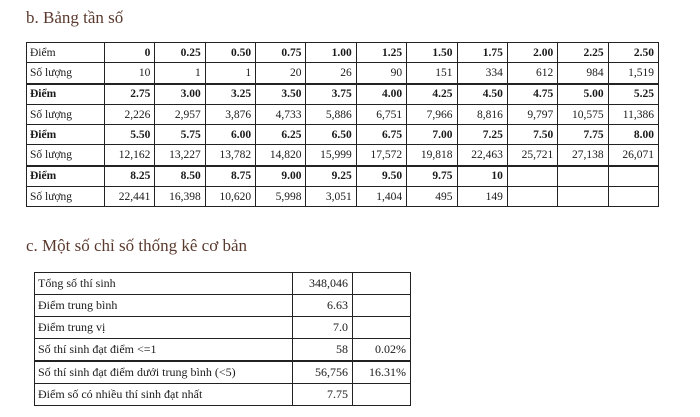 Image resolution: width=700 pixels, height=417 pixels. I want to click on score-cell: 8.00, so click(633, 134).